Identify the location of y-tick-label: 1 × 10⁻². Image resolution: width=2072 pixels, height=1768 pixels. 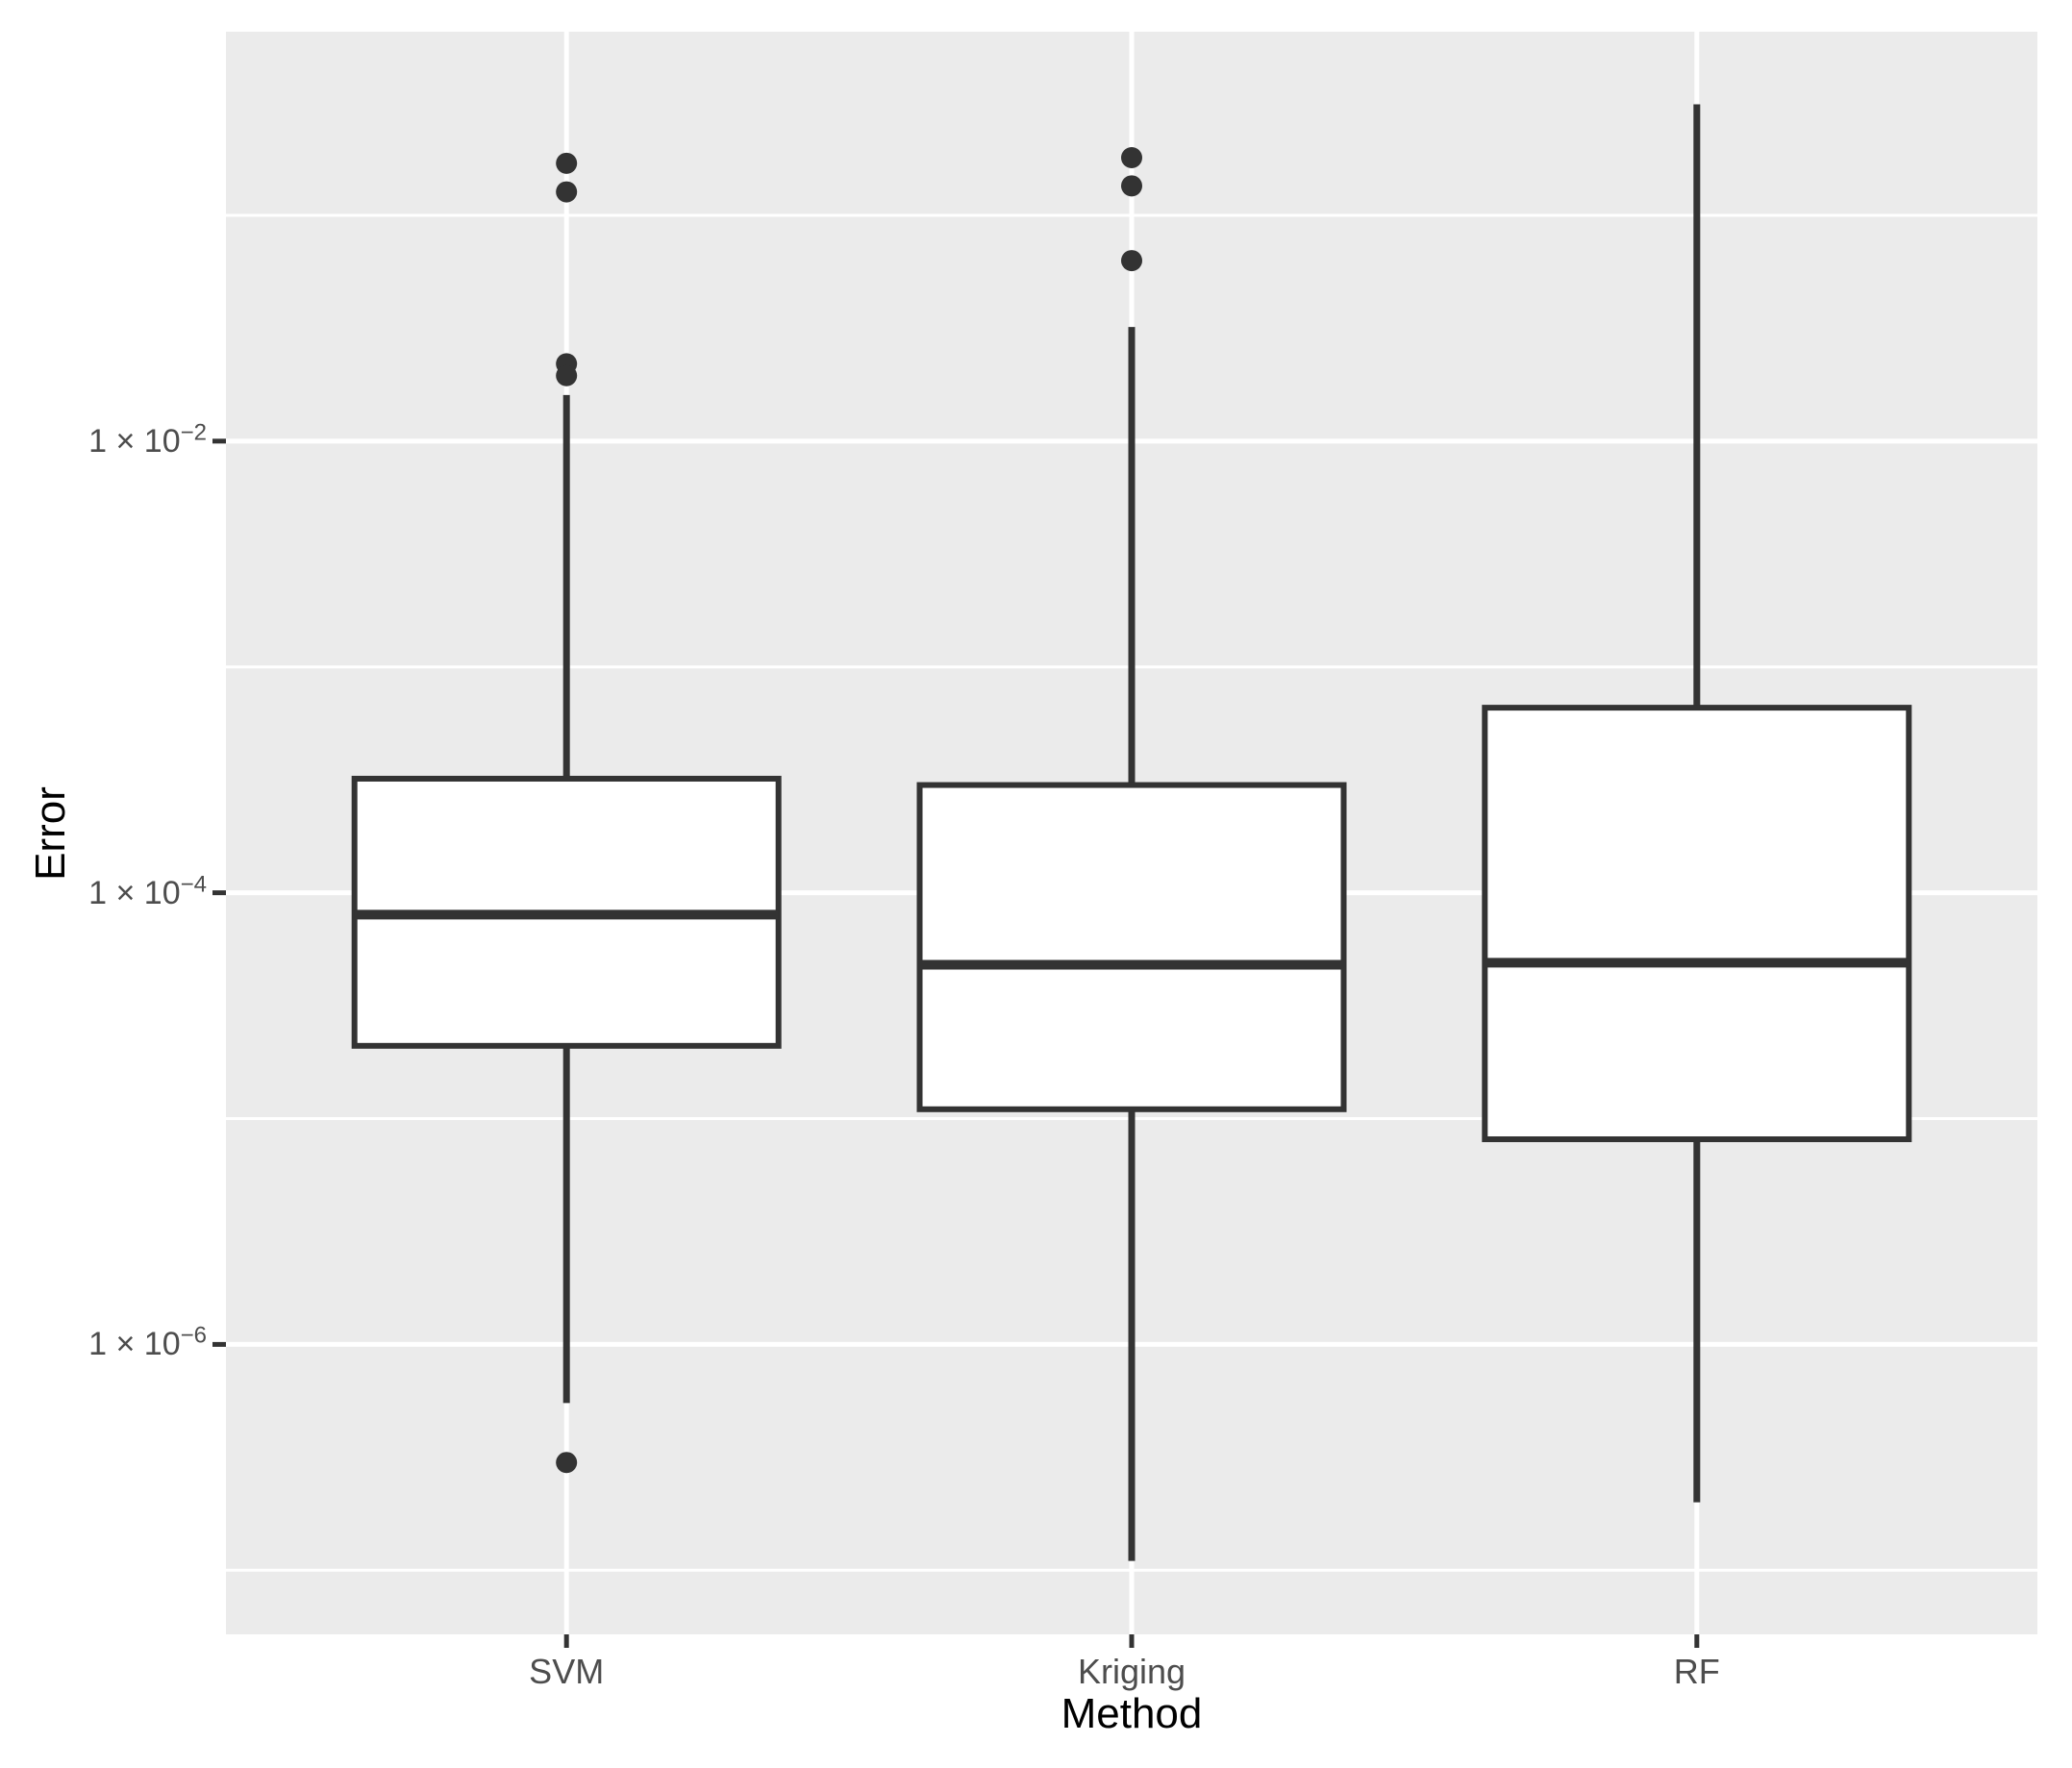
(147, 440).